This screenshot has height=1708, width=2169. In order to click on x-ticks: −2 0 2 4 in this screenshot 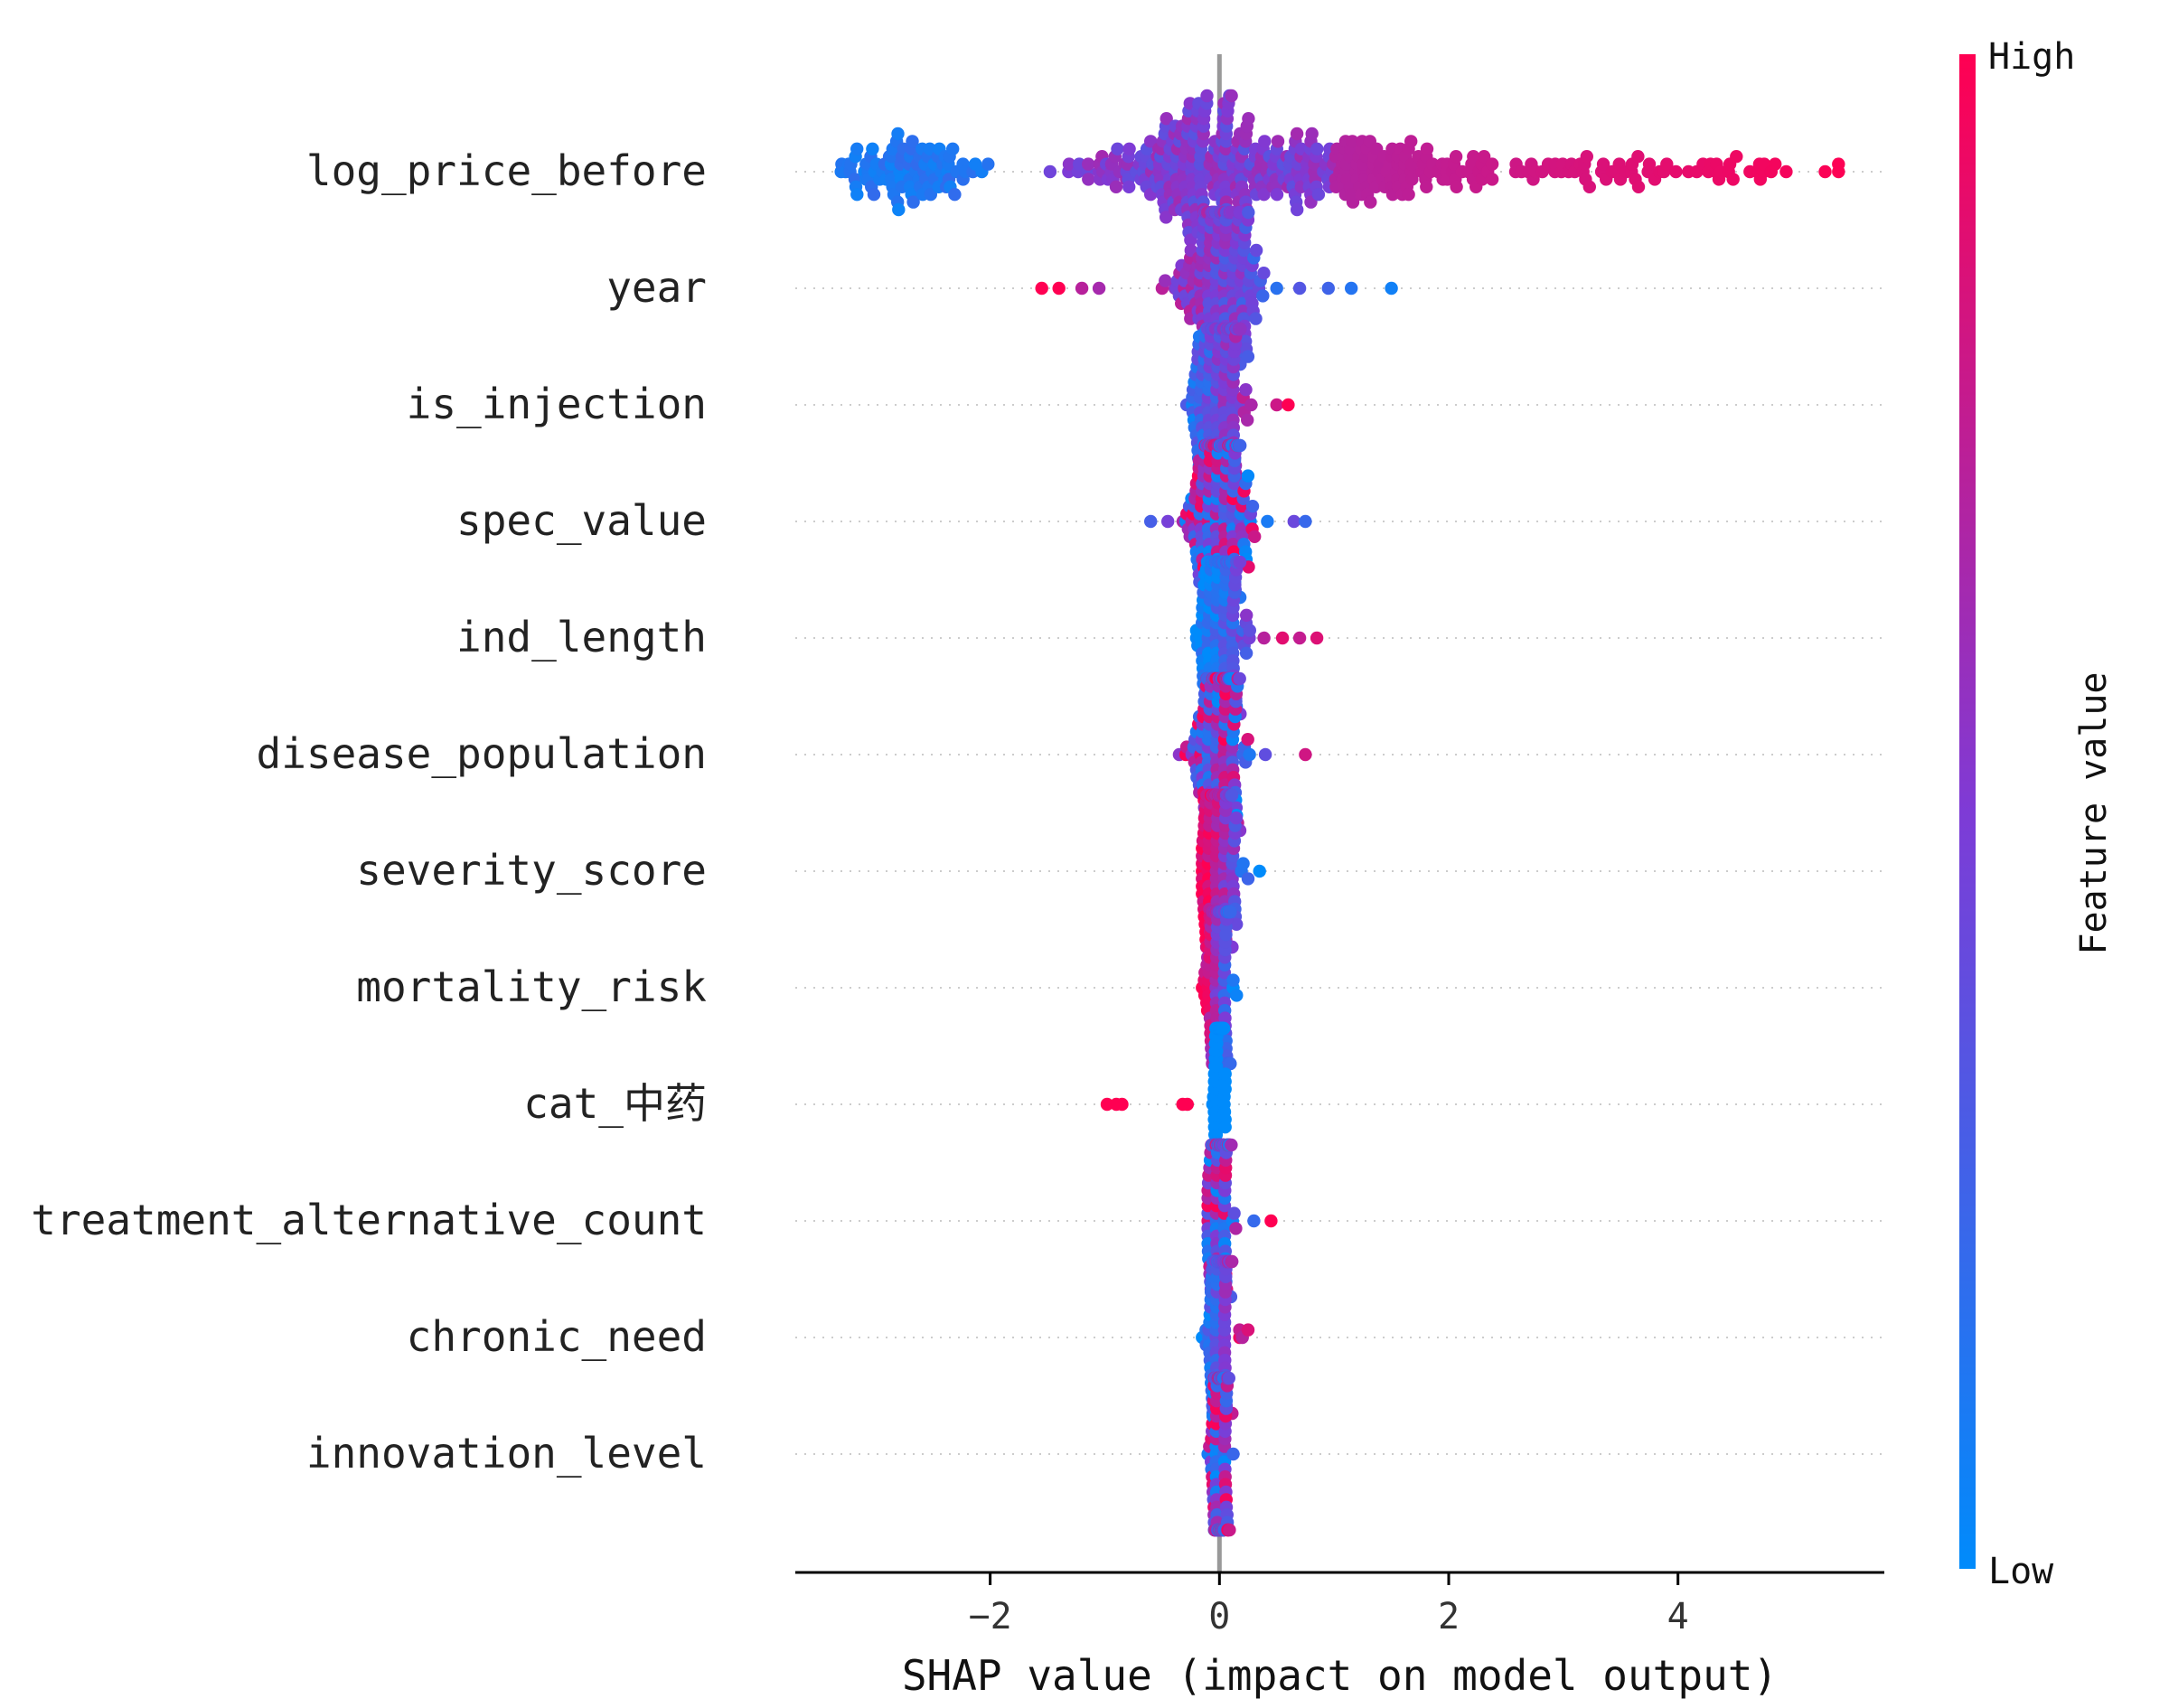, I will do `click(1329, 1605)`.